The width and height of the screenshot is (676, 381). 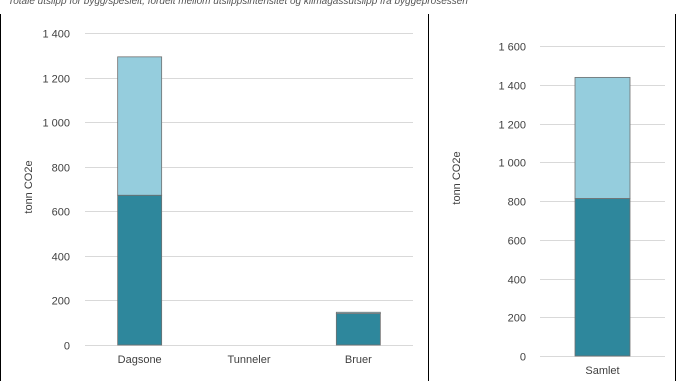 What do you see at coordinates (248, 360) in the screenshot?
I see `x-category-label: Tunneler` at bounding box center [248, 360].